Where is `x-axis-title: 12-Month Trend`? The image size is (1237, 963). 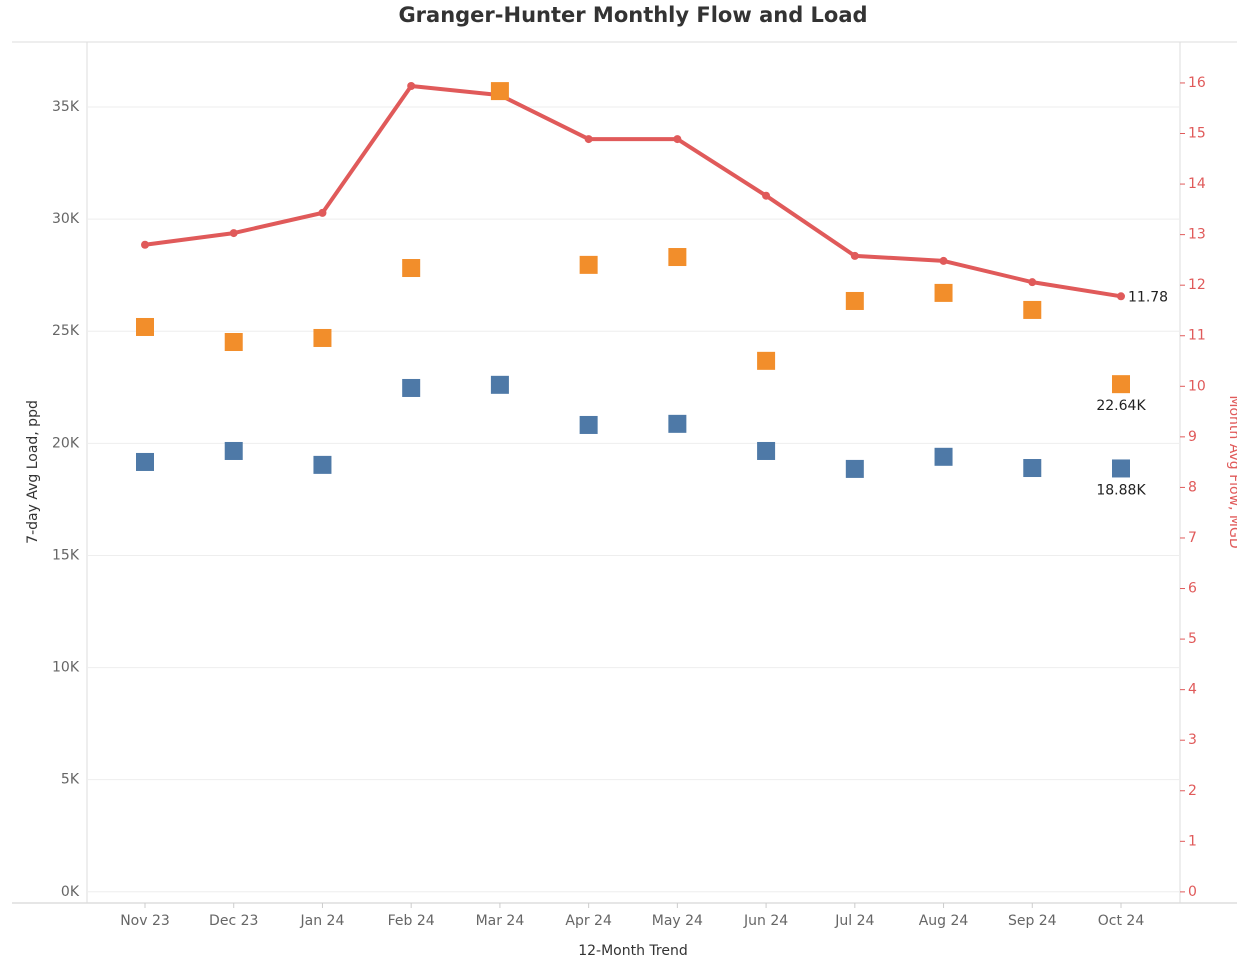
x-axis-title: 12-Month Trend is located at coordinates (633, 951).